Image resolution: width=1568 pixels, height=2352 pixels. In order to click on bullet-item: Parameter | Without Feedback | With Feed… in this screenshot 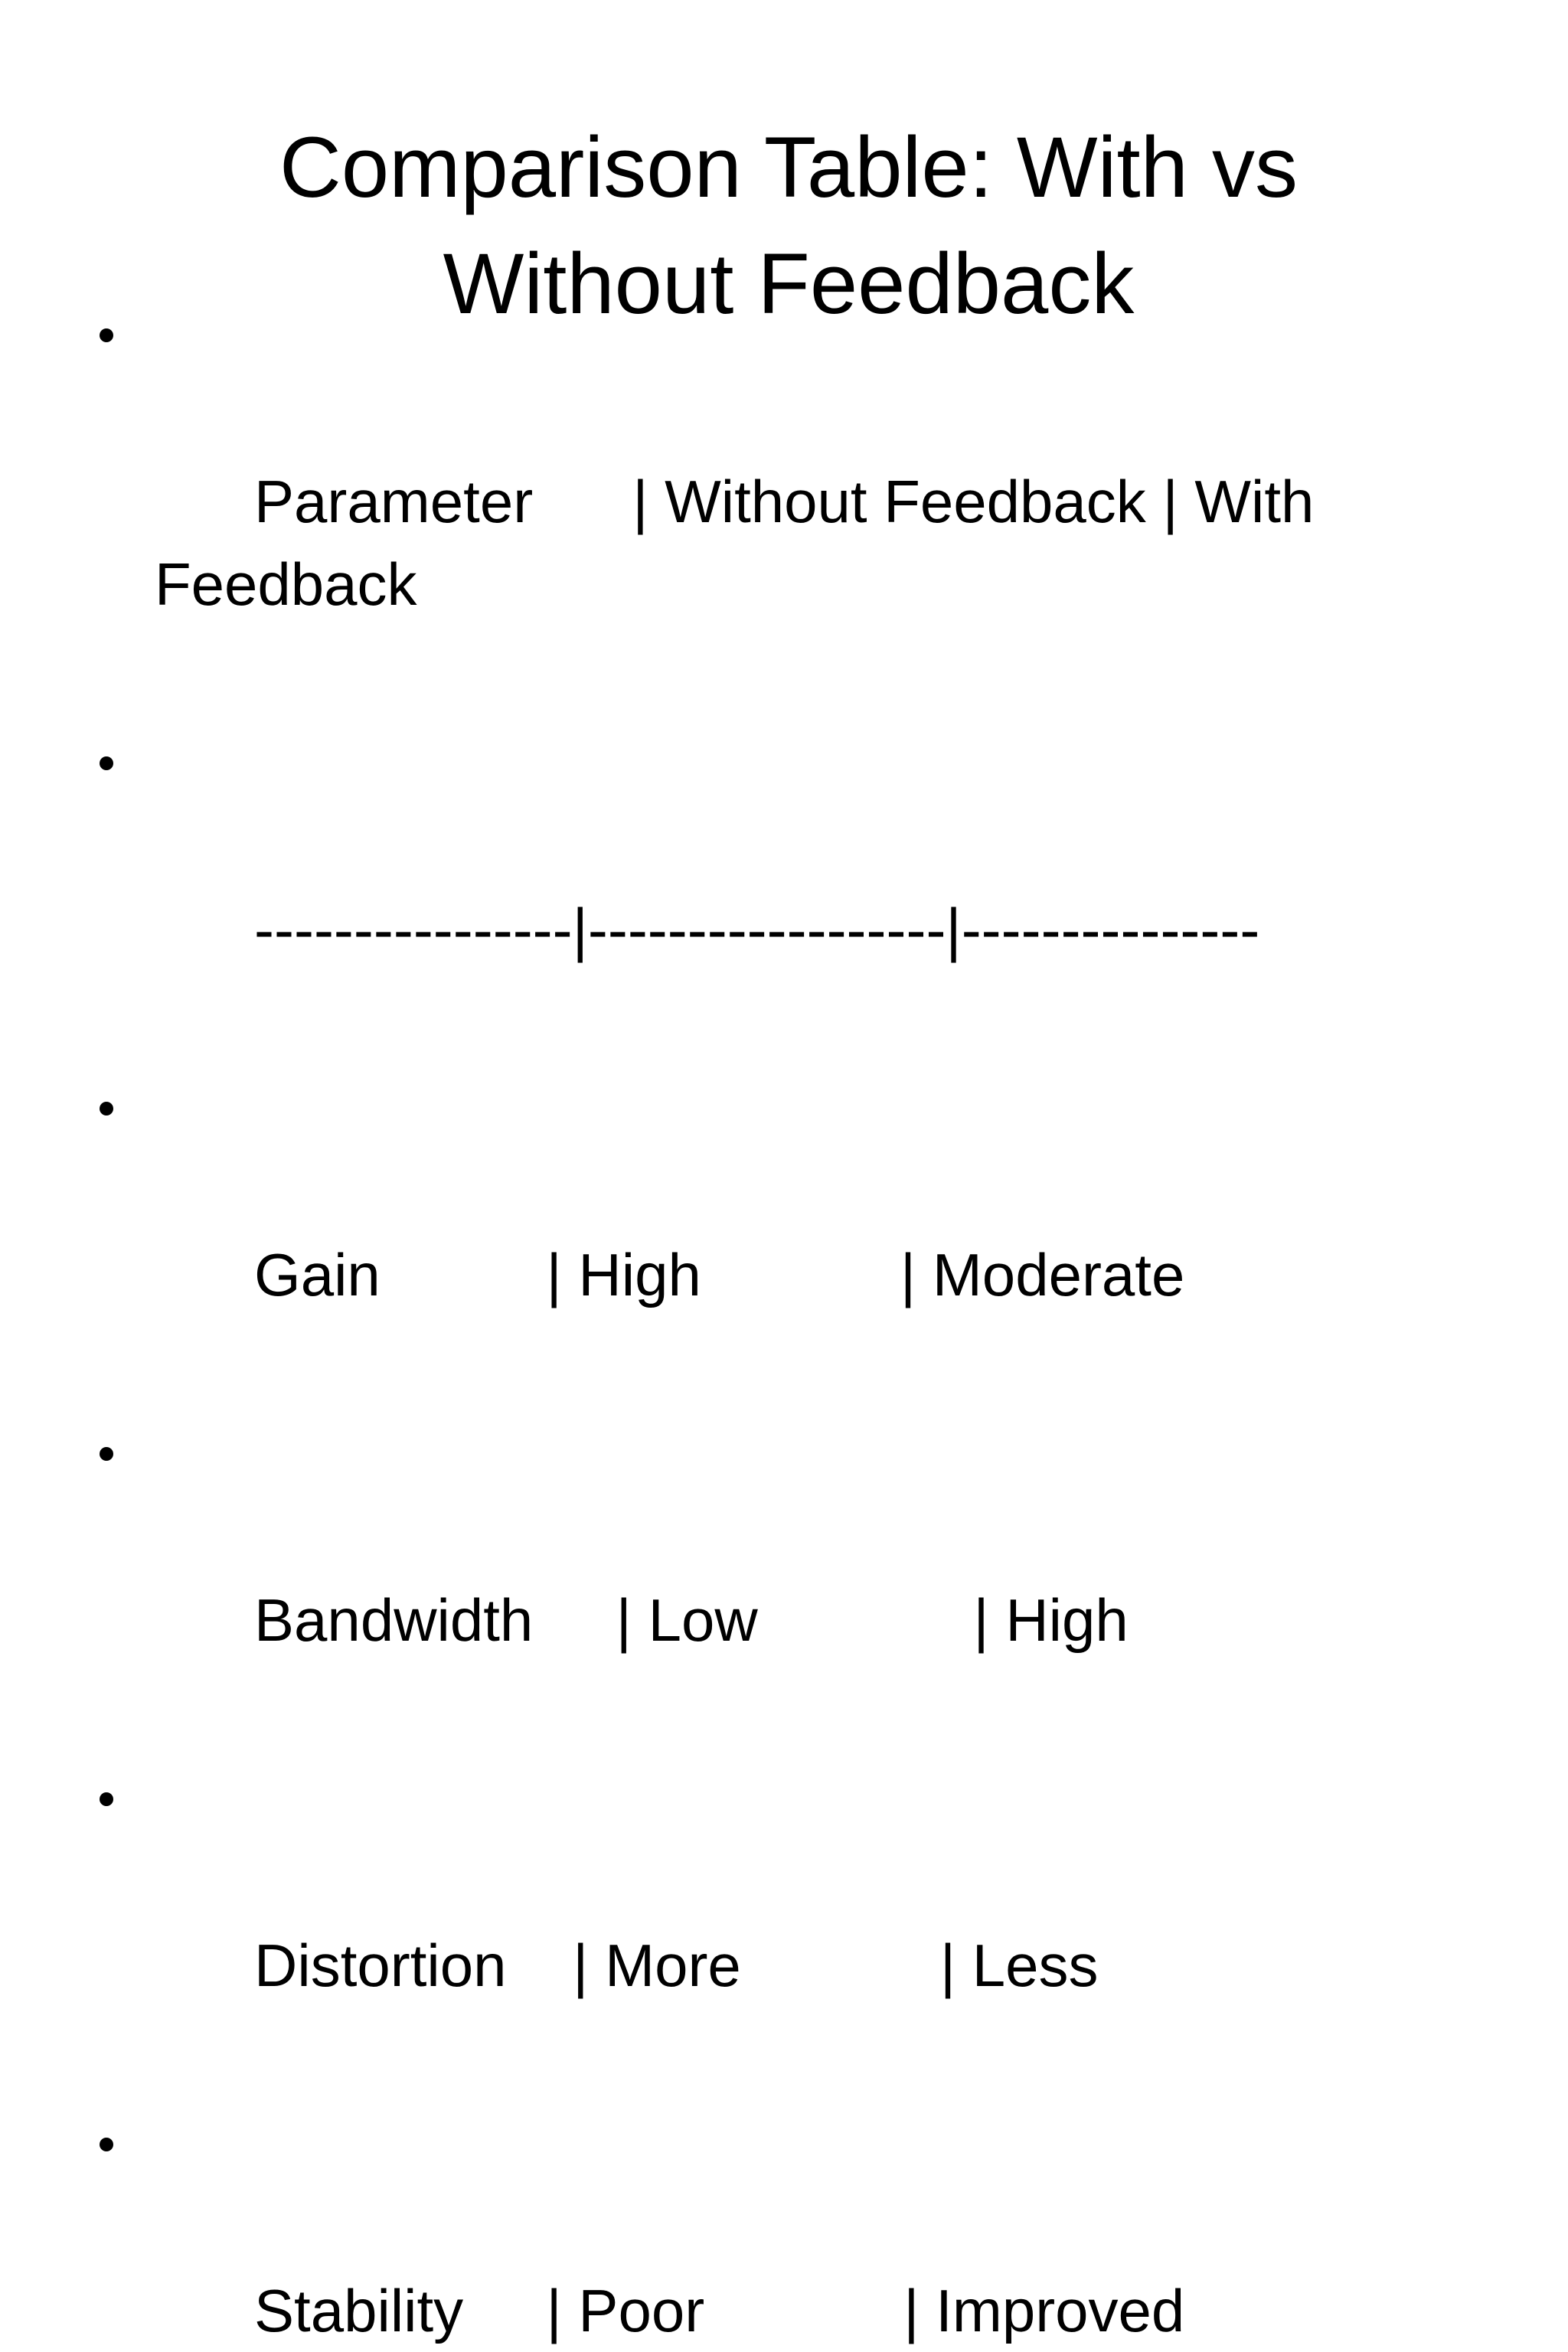, I will do `click(759, 501)`.